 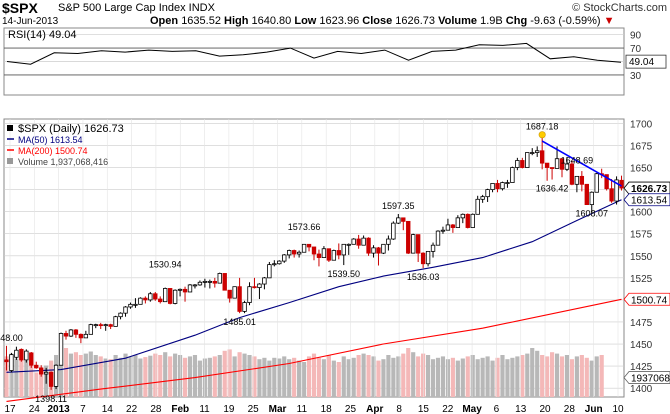 I want to click on volume-value-label: 1937068, so click(x=650, y=379).